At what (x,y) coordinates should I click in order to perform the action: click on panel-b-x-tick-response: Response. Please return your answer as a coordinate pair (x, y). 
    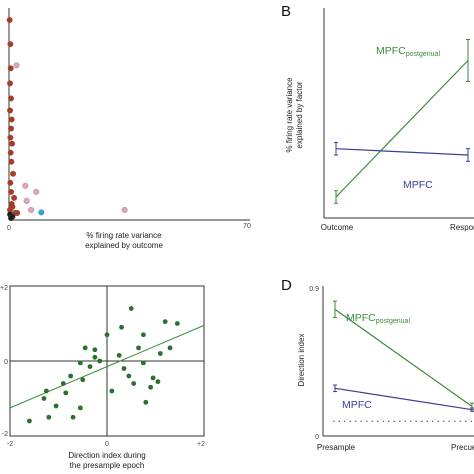
    Looking at the image, I should click on (462, 227).